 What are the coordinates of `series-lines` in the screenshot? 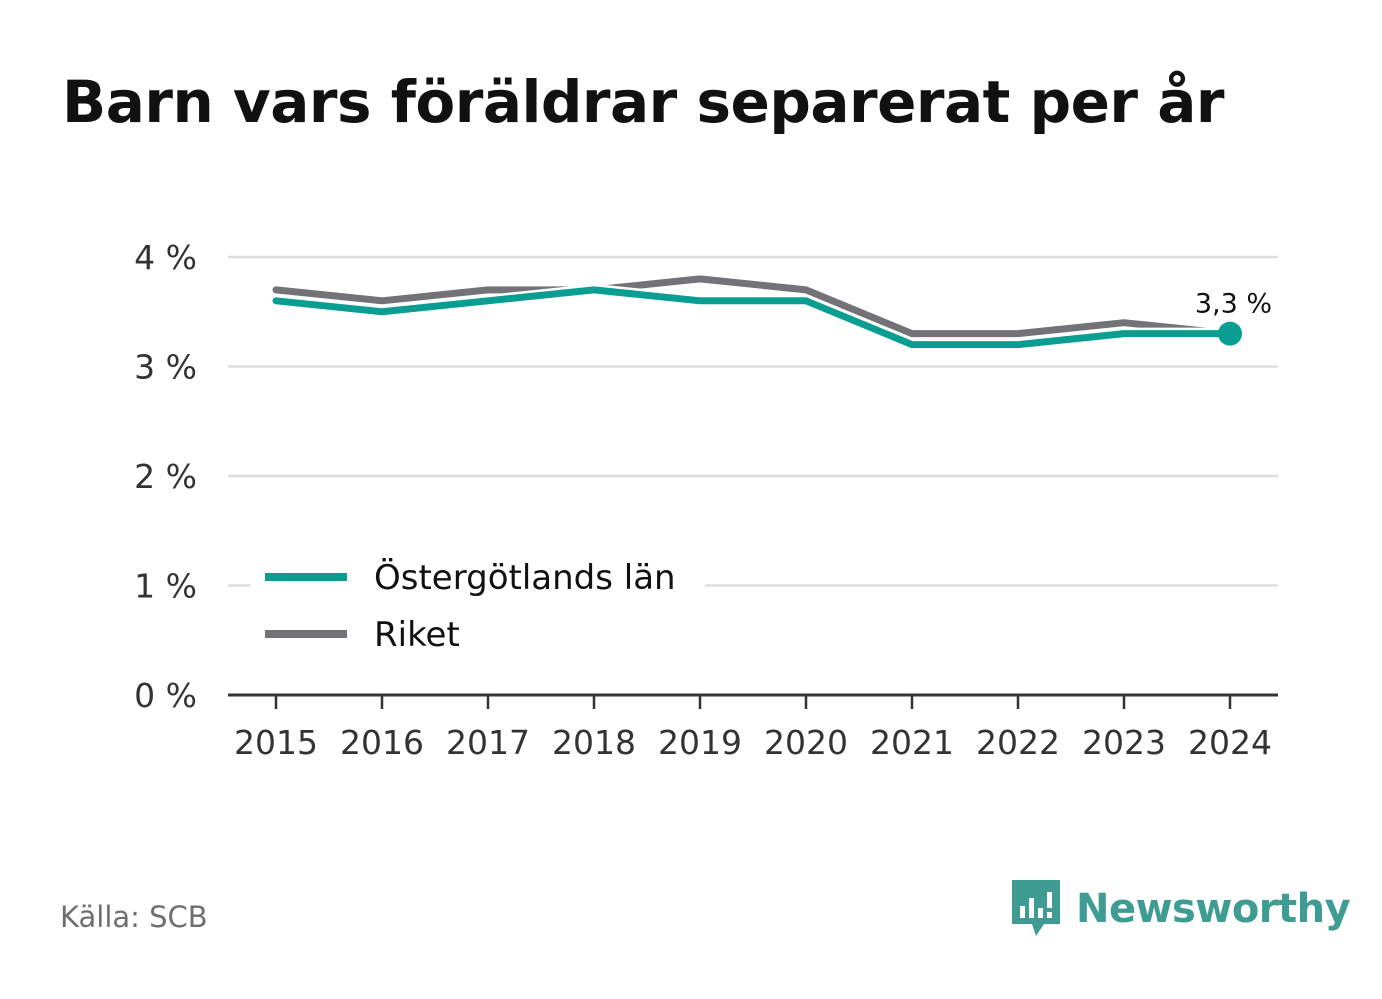 It's located at (753, 311).